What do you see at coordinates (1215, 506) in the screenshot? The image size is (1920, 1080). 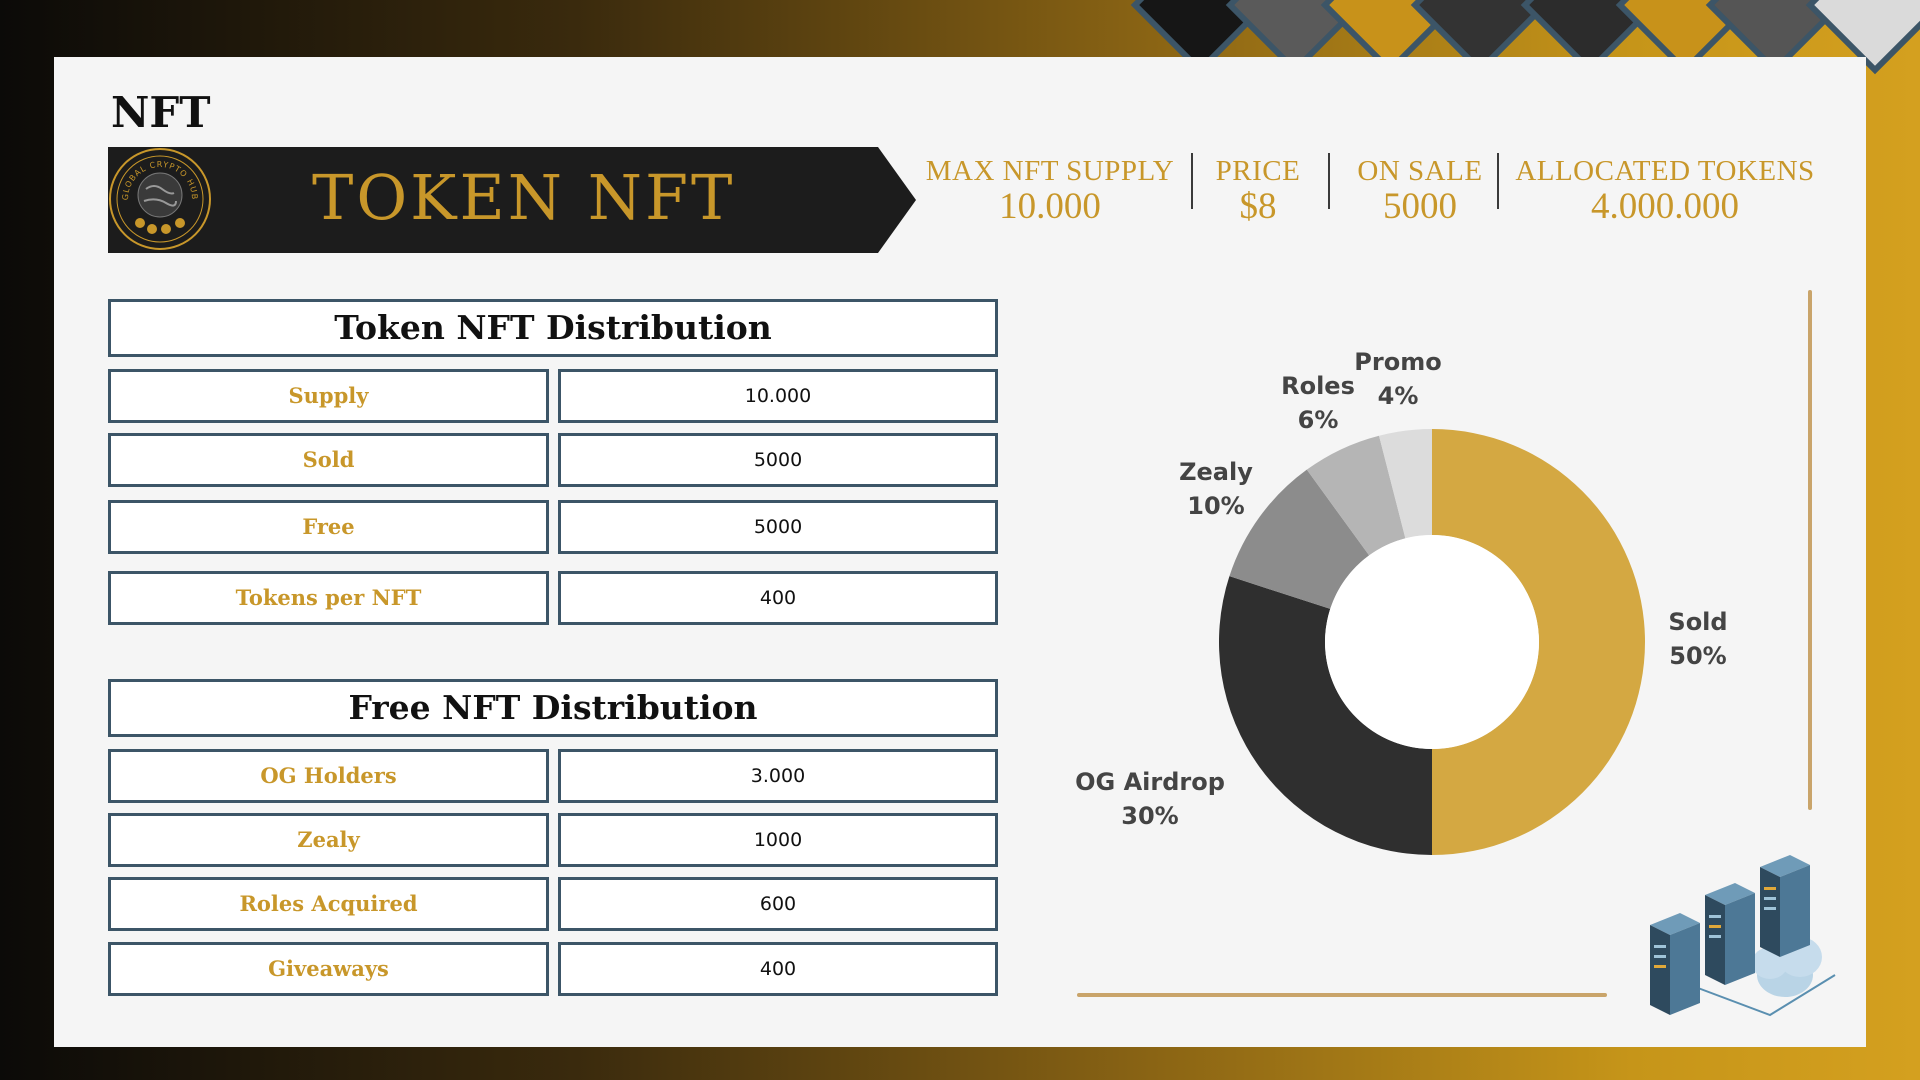 I see `slice-percent-label: 10%` at bounding box center [1215, 506].